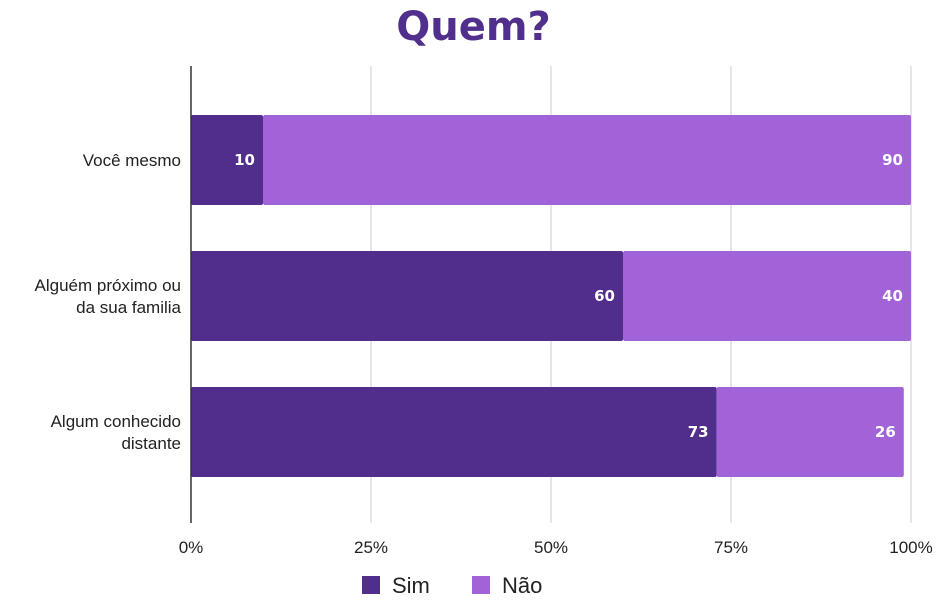 This screenshot has height=604, width=947. Describe the element at coordinates (116, 432) in the screenshot. I see `category-label: Algum conhecido distante` at that location.